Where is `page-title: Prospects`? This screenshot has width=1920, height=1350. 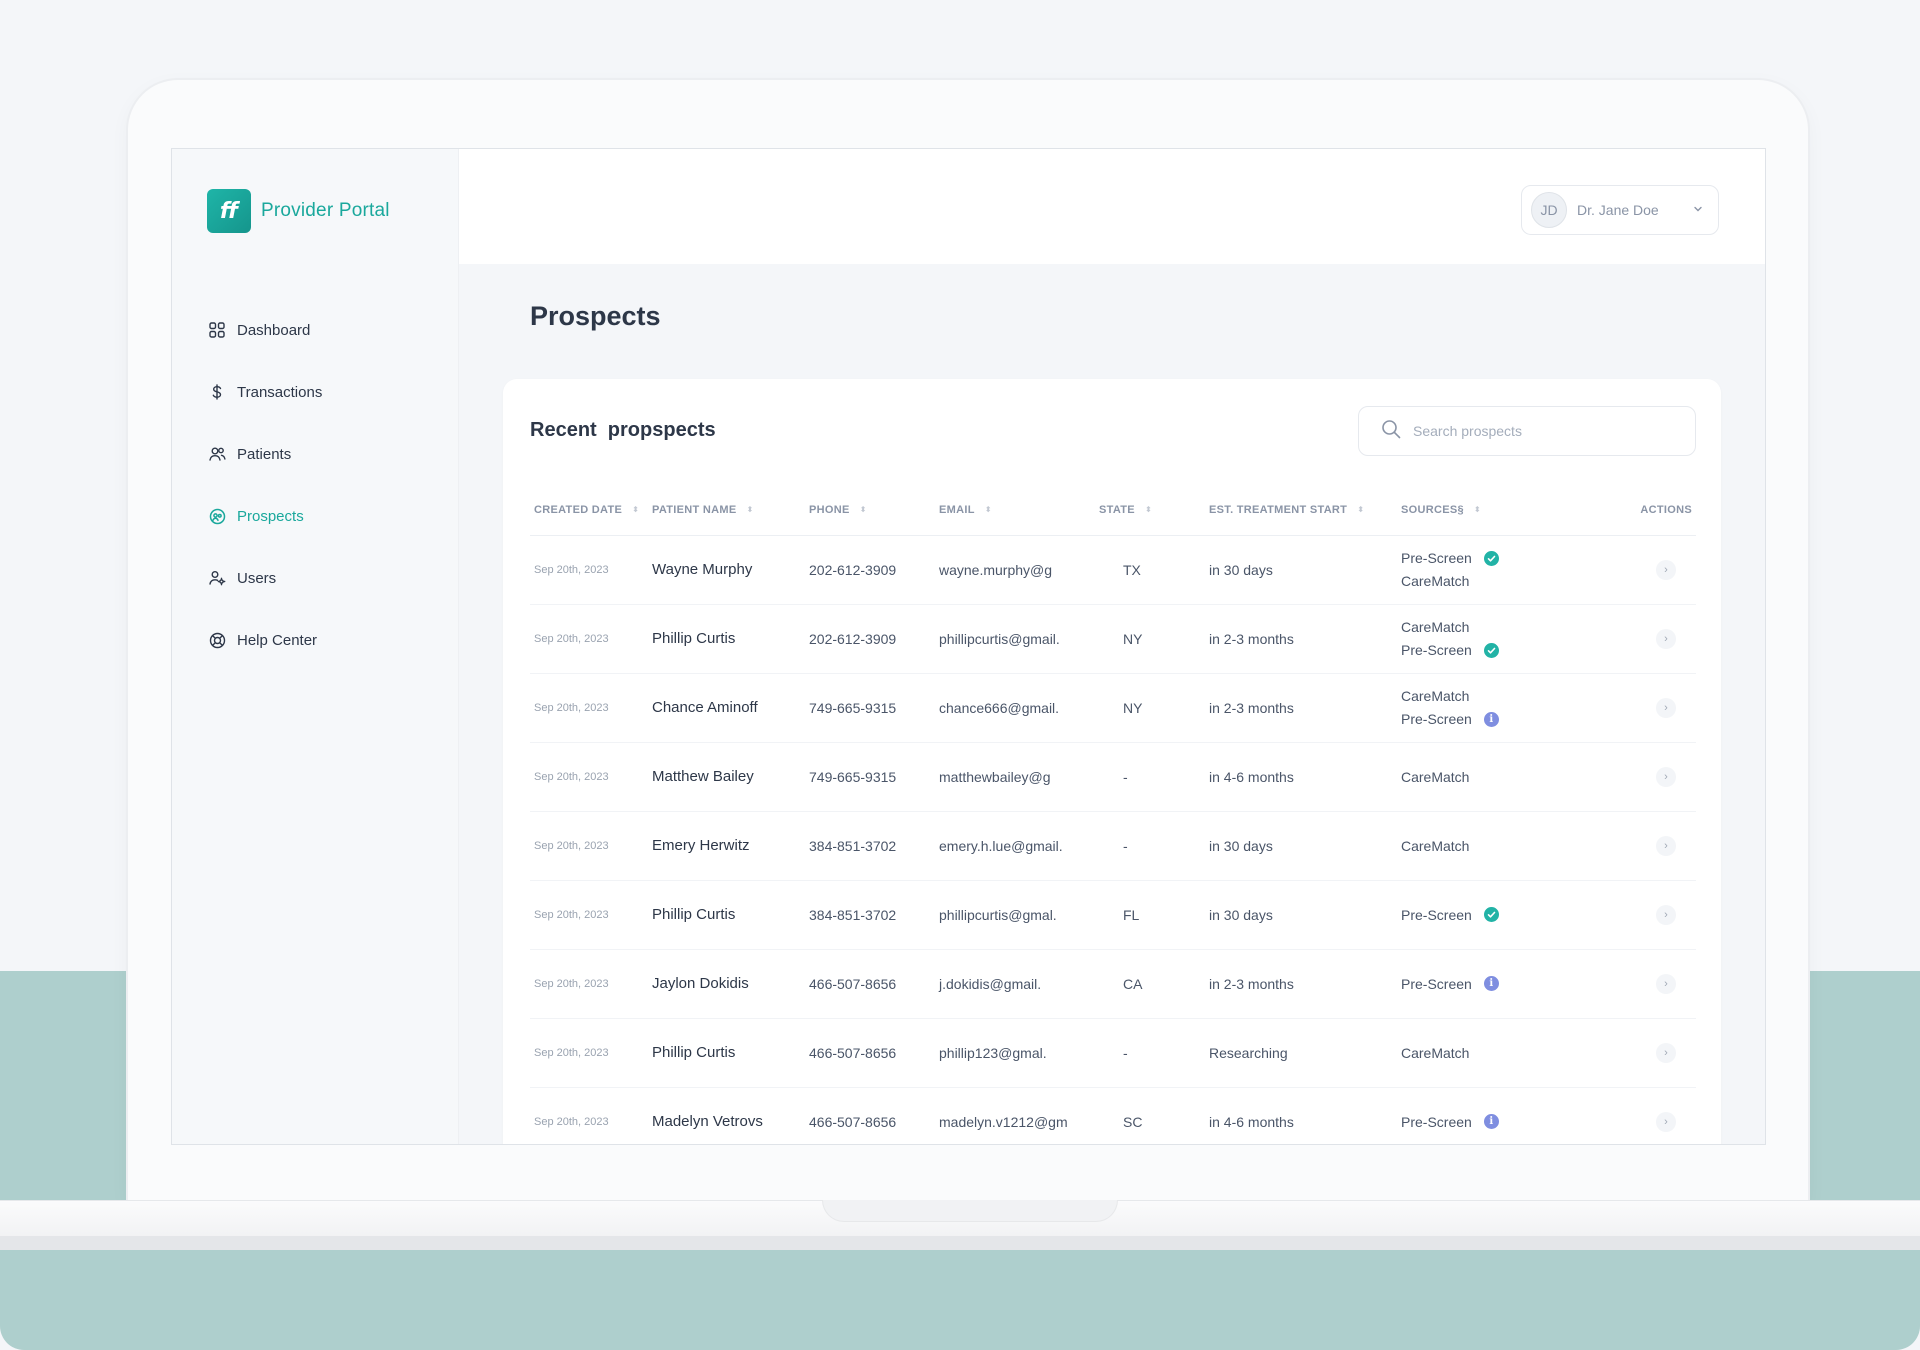 page-title: Prospects is located at coordinates (595, 316).